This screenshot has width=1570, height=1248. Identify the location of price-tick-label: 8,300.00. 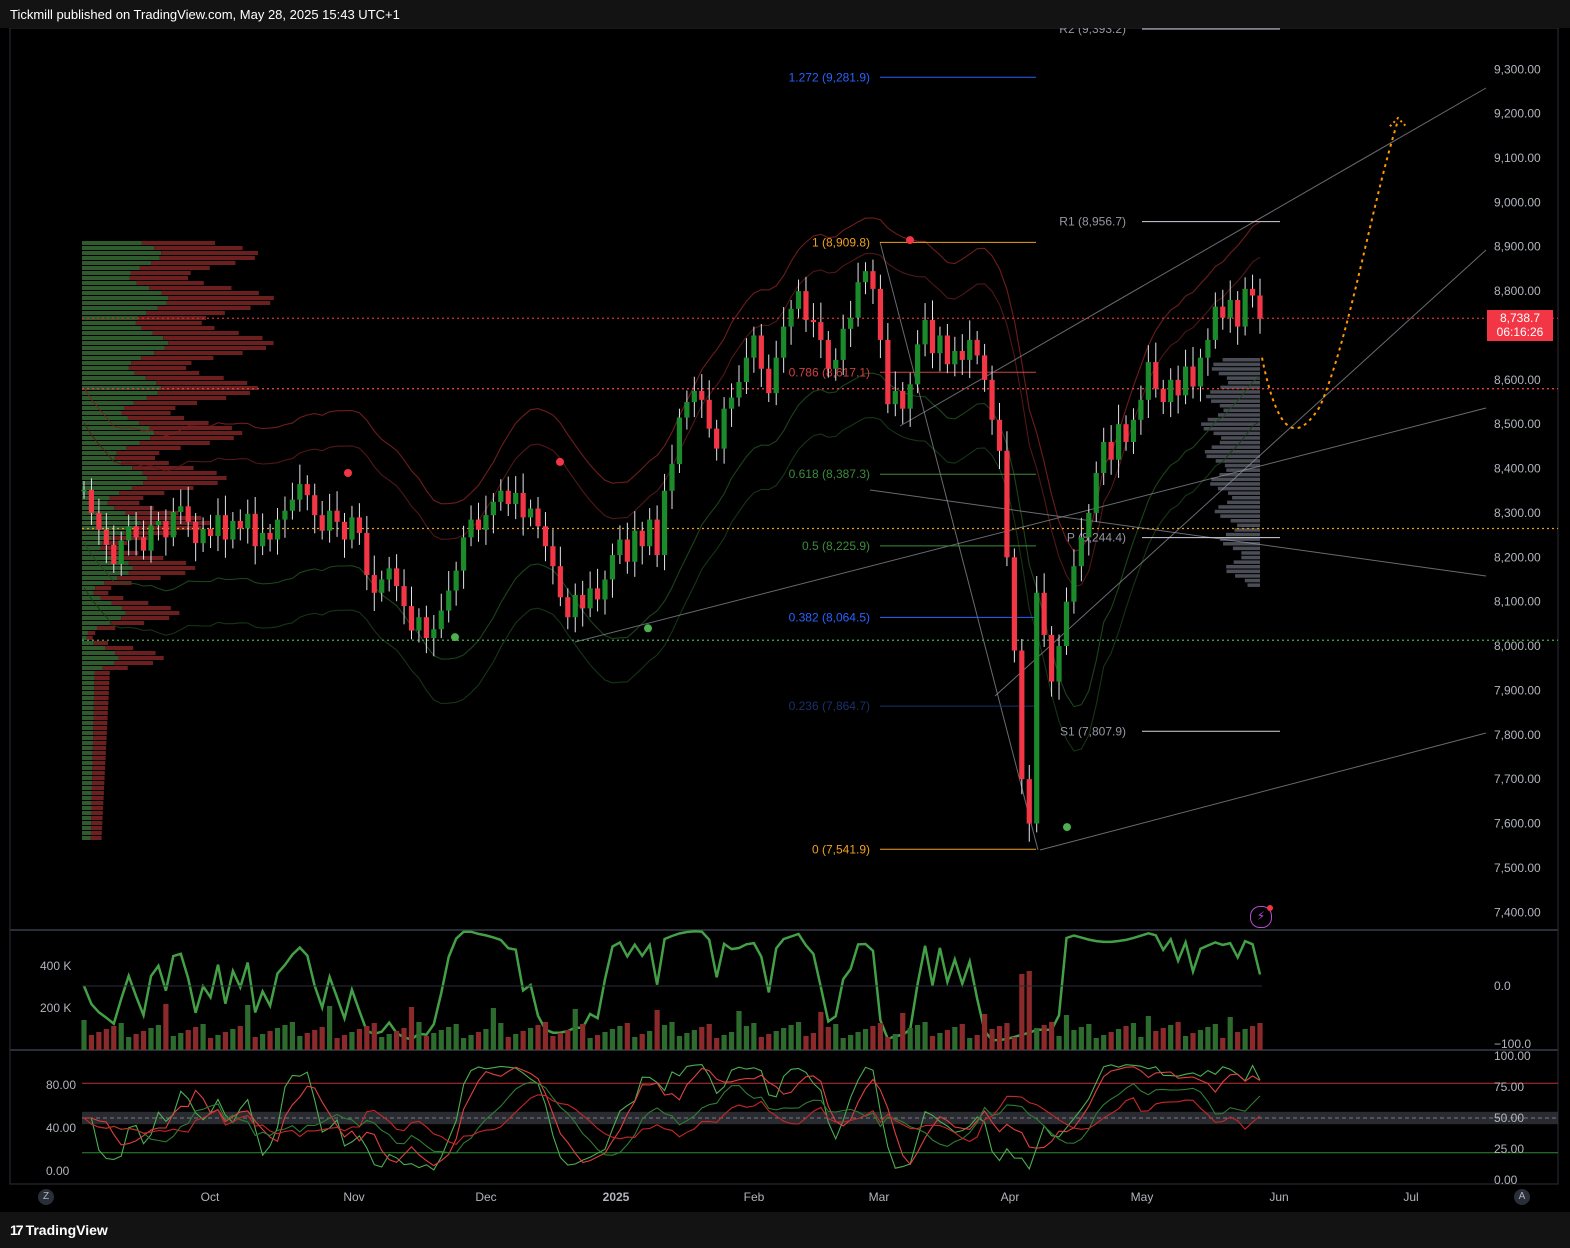
(1517, 513).